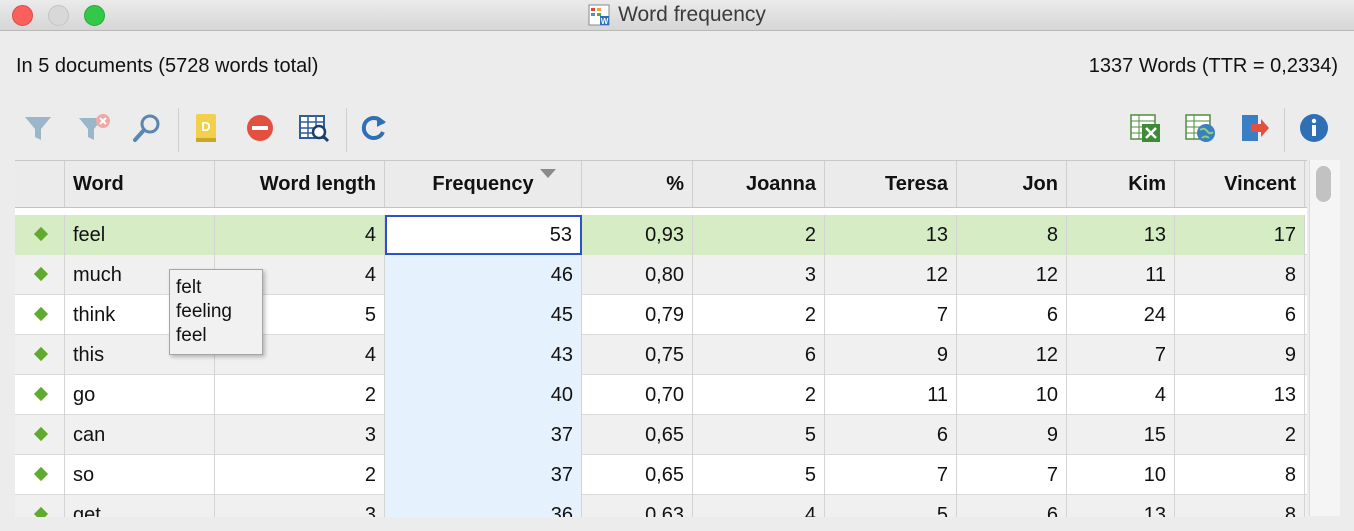  I want to click on maximize-window-button, so click(94, 15).